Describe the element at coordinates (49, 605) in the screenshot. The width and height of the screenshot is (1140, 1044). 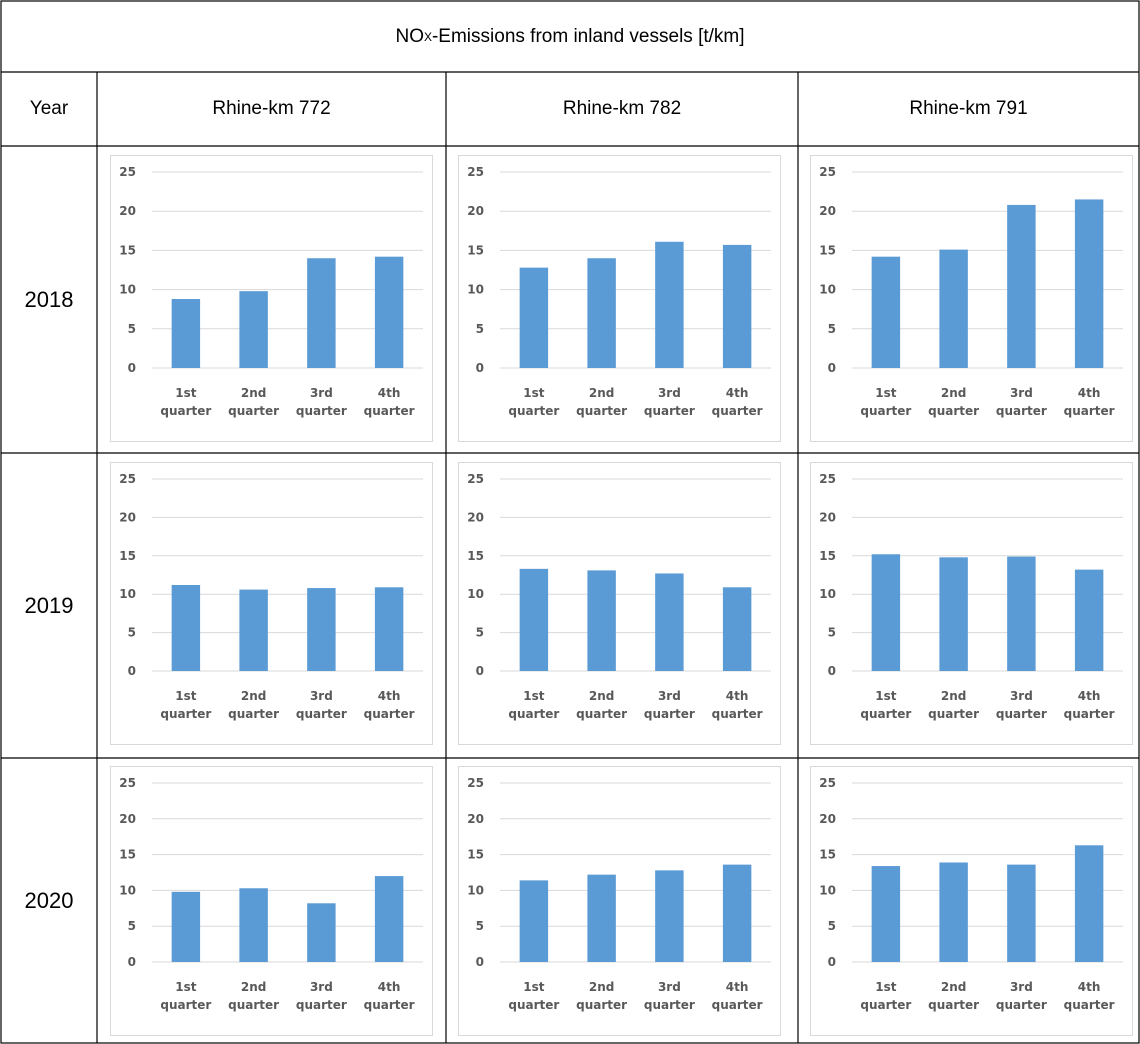
I see `year-label-2019: 2019` at that location.